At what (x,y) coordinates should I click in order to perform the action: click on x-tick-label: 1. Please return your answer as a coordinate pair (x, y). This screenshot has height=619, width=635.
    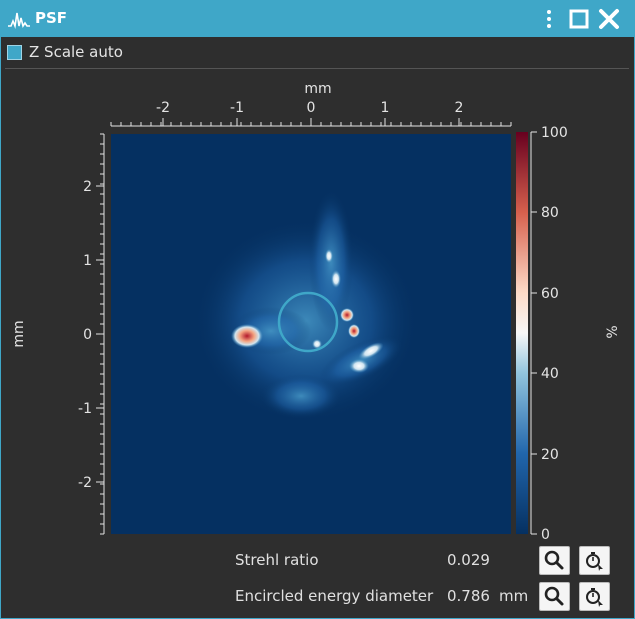
    Looking at the image, I should click on (385, 108).